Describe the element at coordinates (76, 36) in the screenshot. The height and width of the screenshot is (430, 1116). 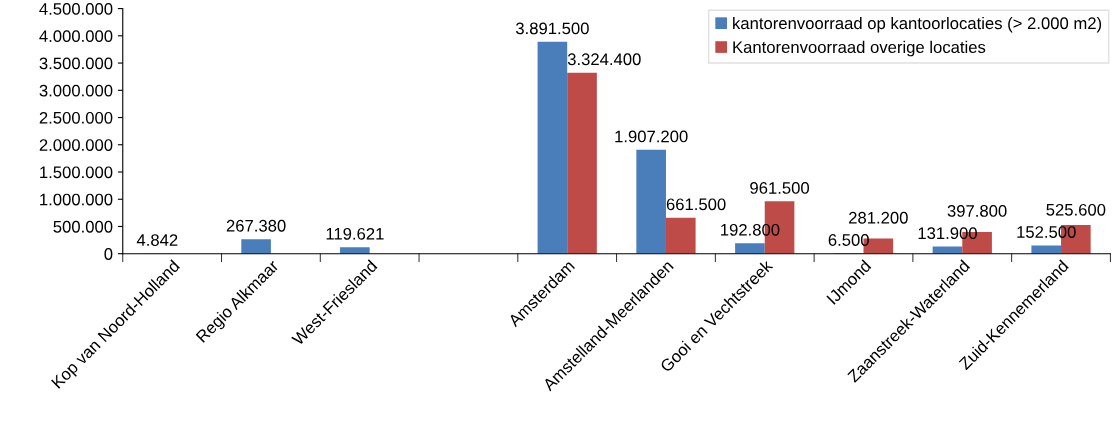
I see `y-tick-label: 4.000.000` at that location.